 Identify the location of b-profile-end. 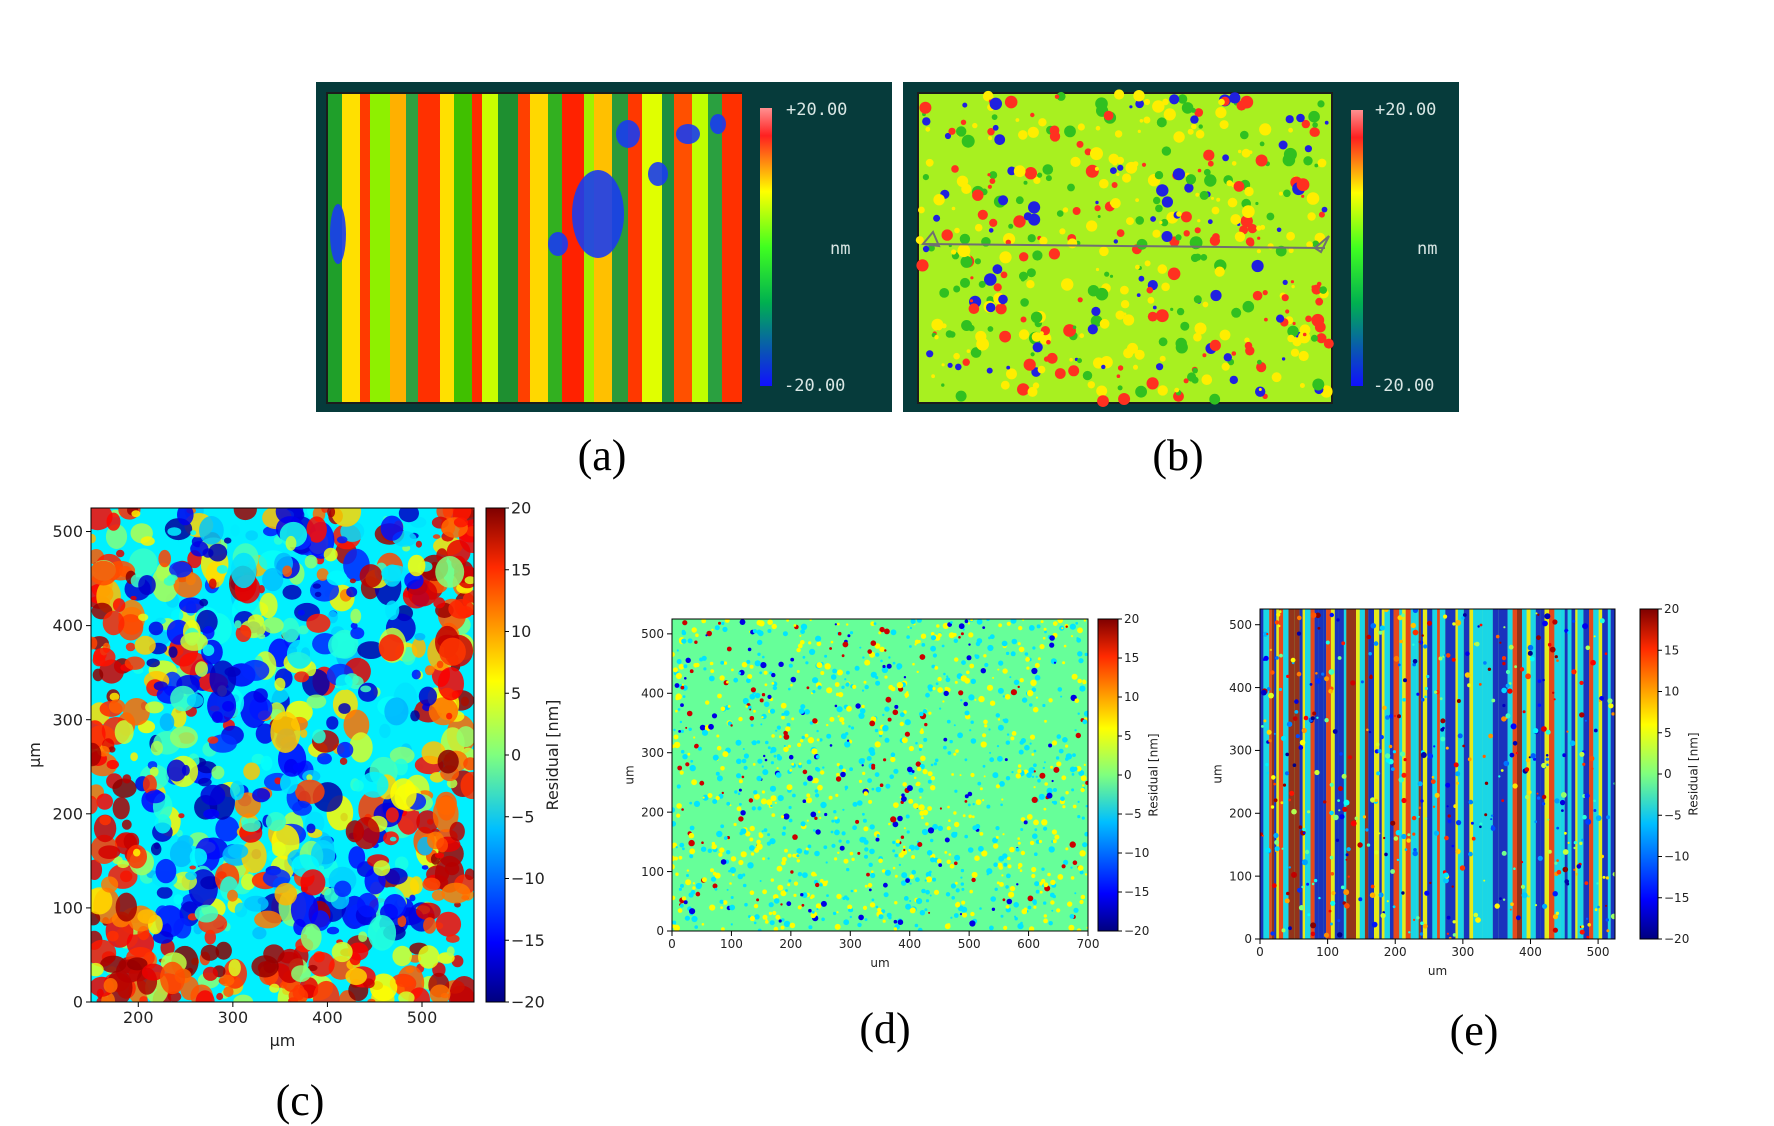
(1321, 244).